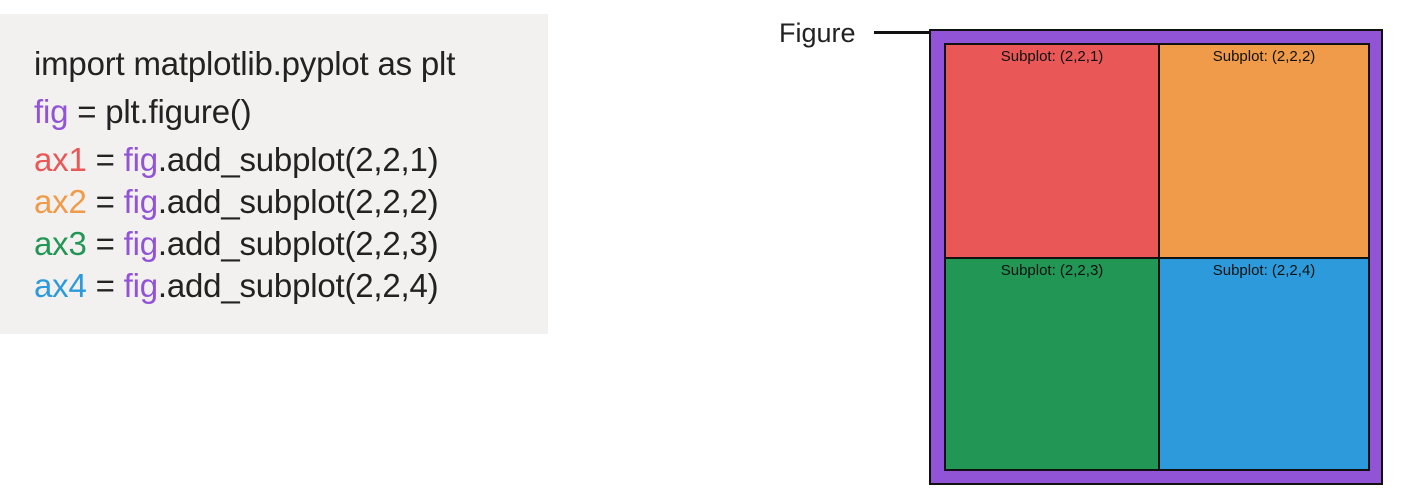  What do you see at coordinates (298, 201) in the screenshot?
I see `code-text: .add_subplot(2,2,2)` at bounding box center [298, 201].